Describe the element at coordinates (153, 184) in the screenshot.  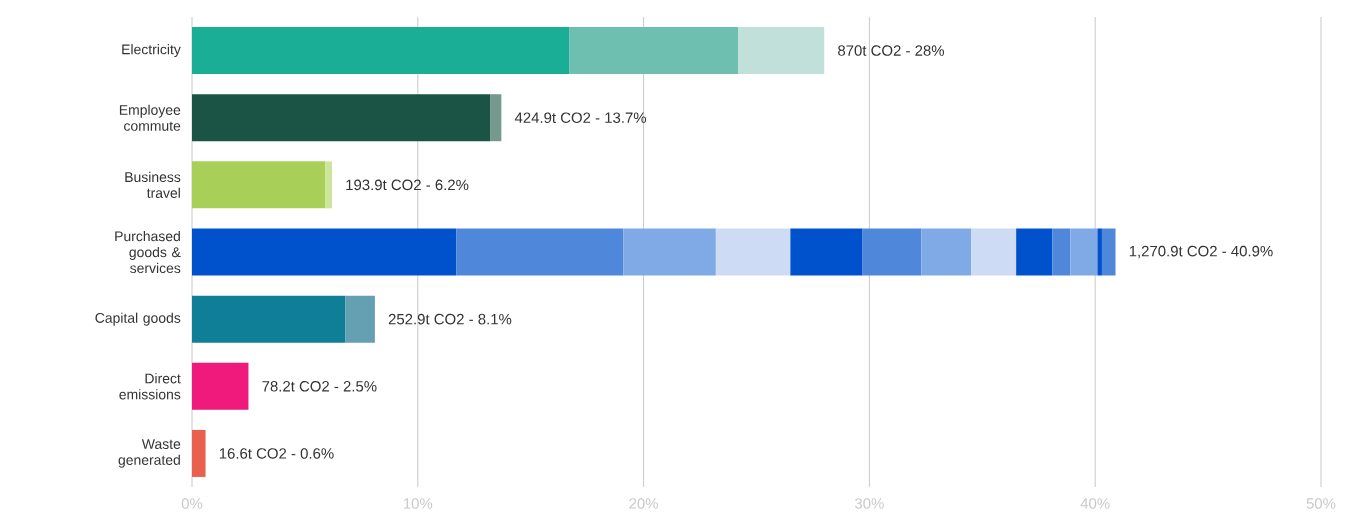
I see `y-tick-label: Business travel` at that location.